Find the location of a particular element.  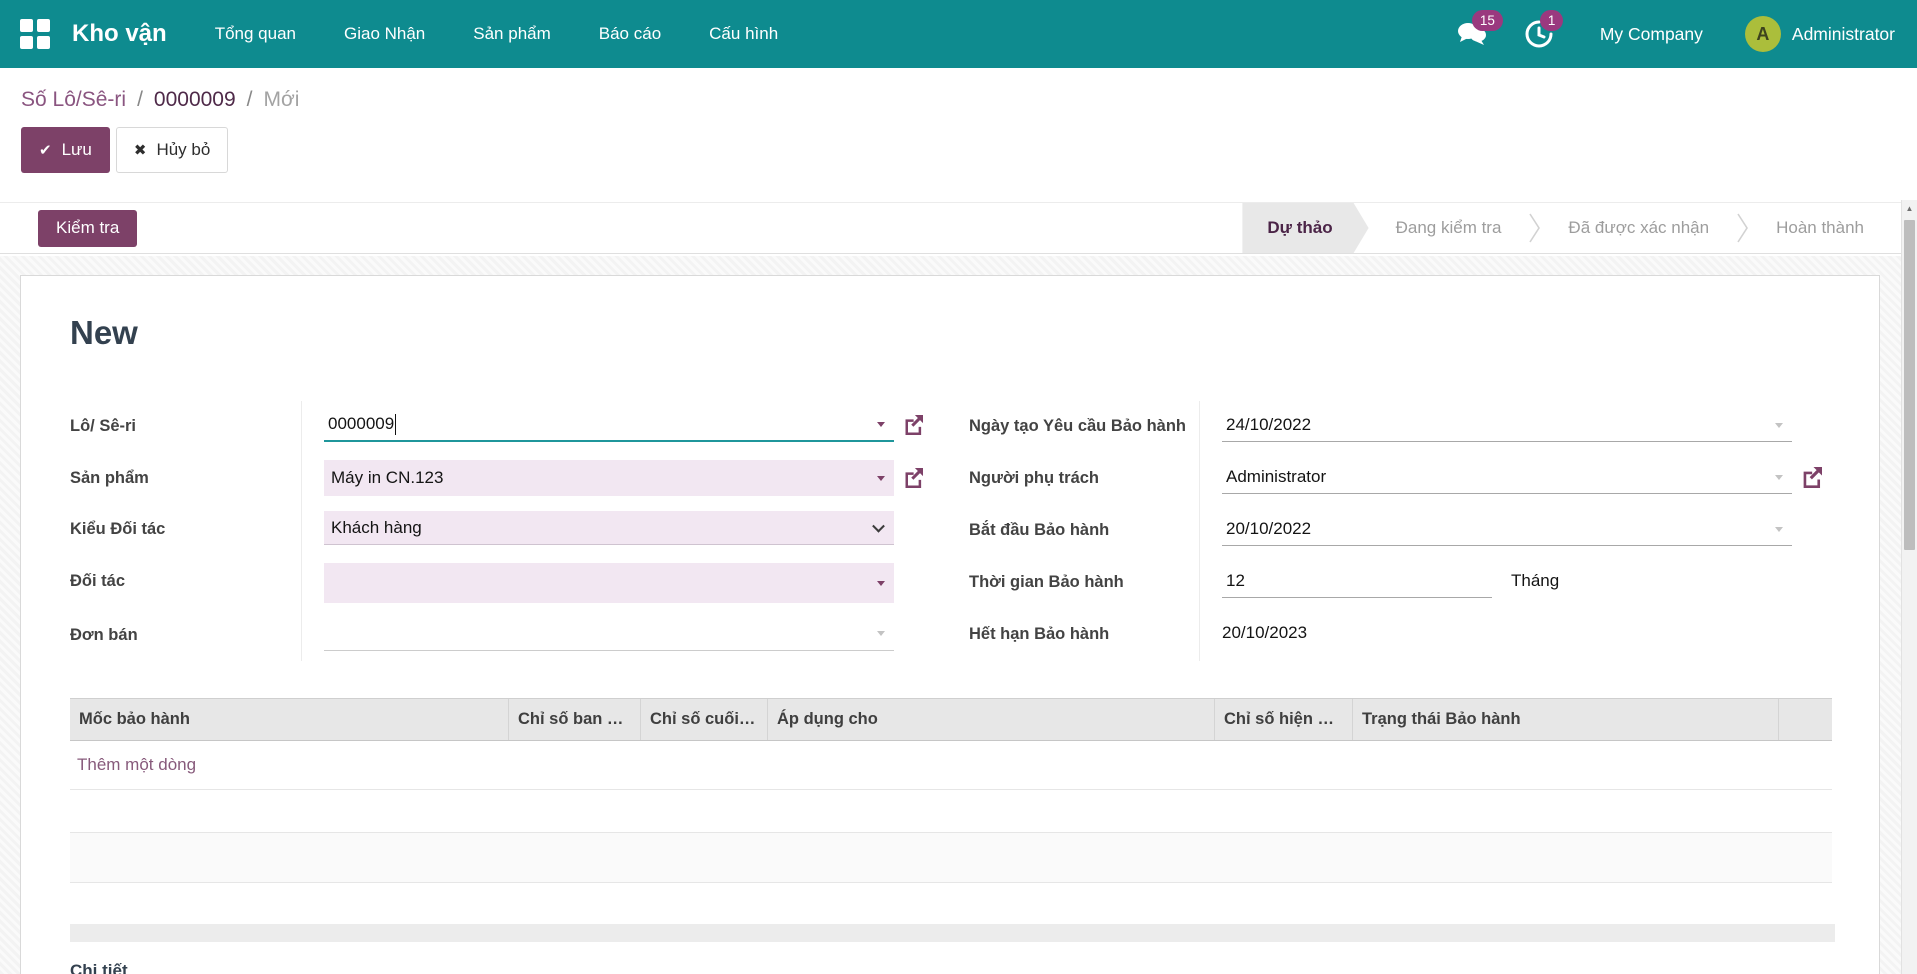

lot-input: 0000009 is located at coordinates (609, 425).